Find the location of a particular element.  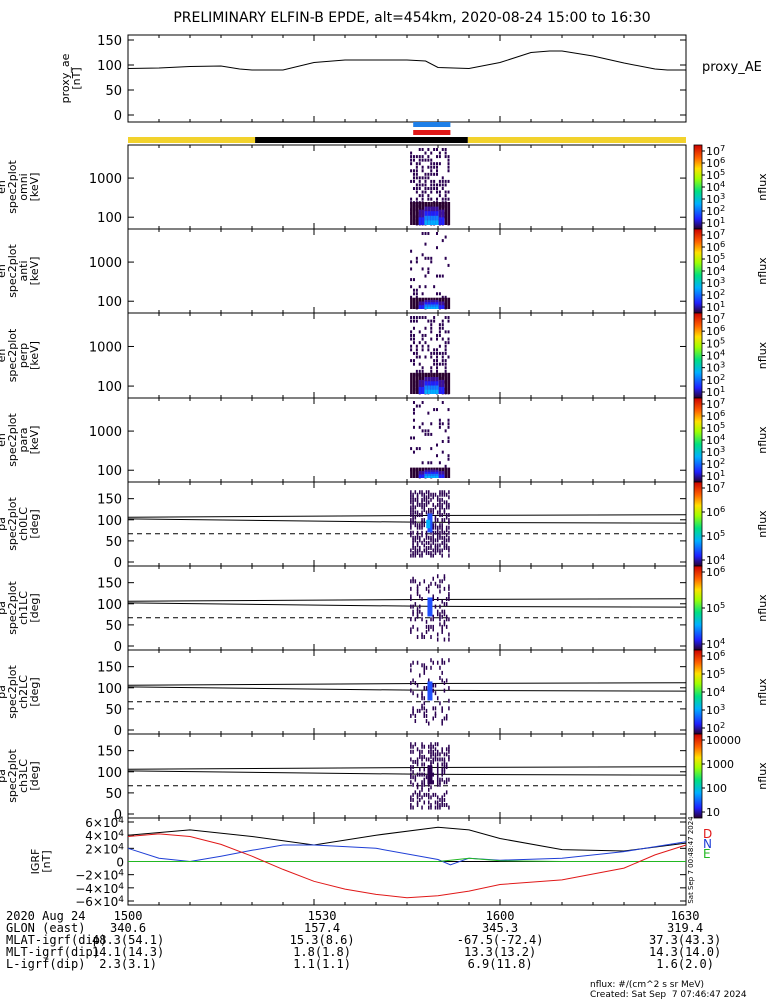

colorbar-tick-label: 10⁶ is located at coordinates (715, 415).